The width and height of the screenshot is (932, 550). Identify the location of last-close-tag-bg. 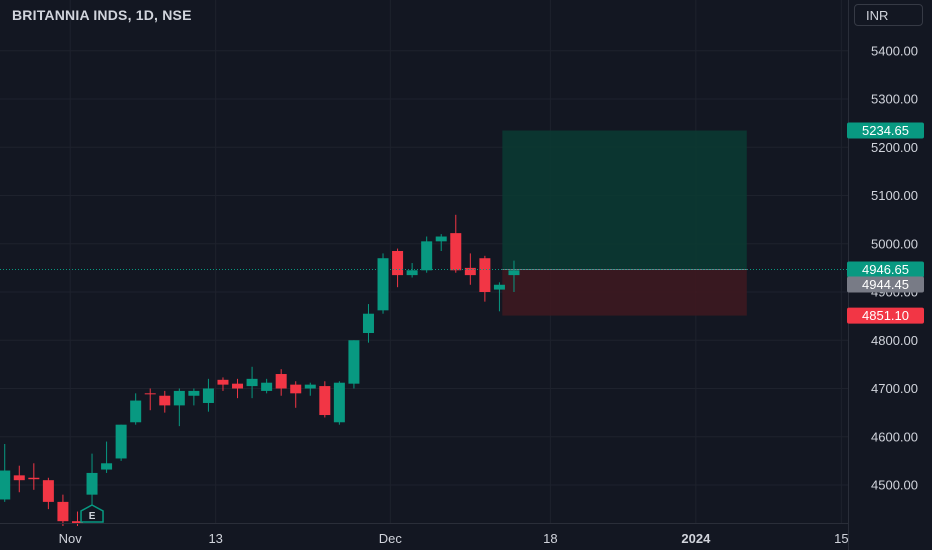
(885, 284).